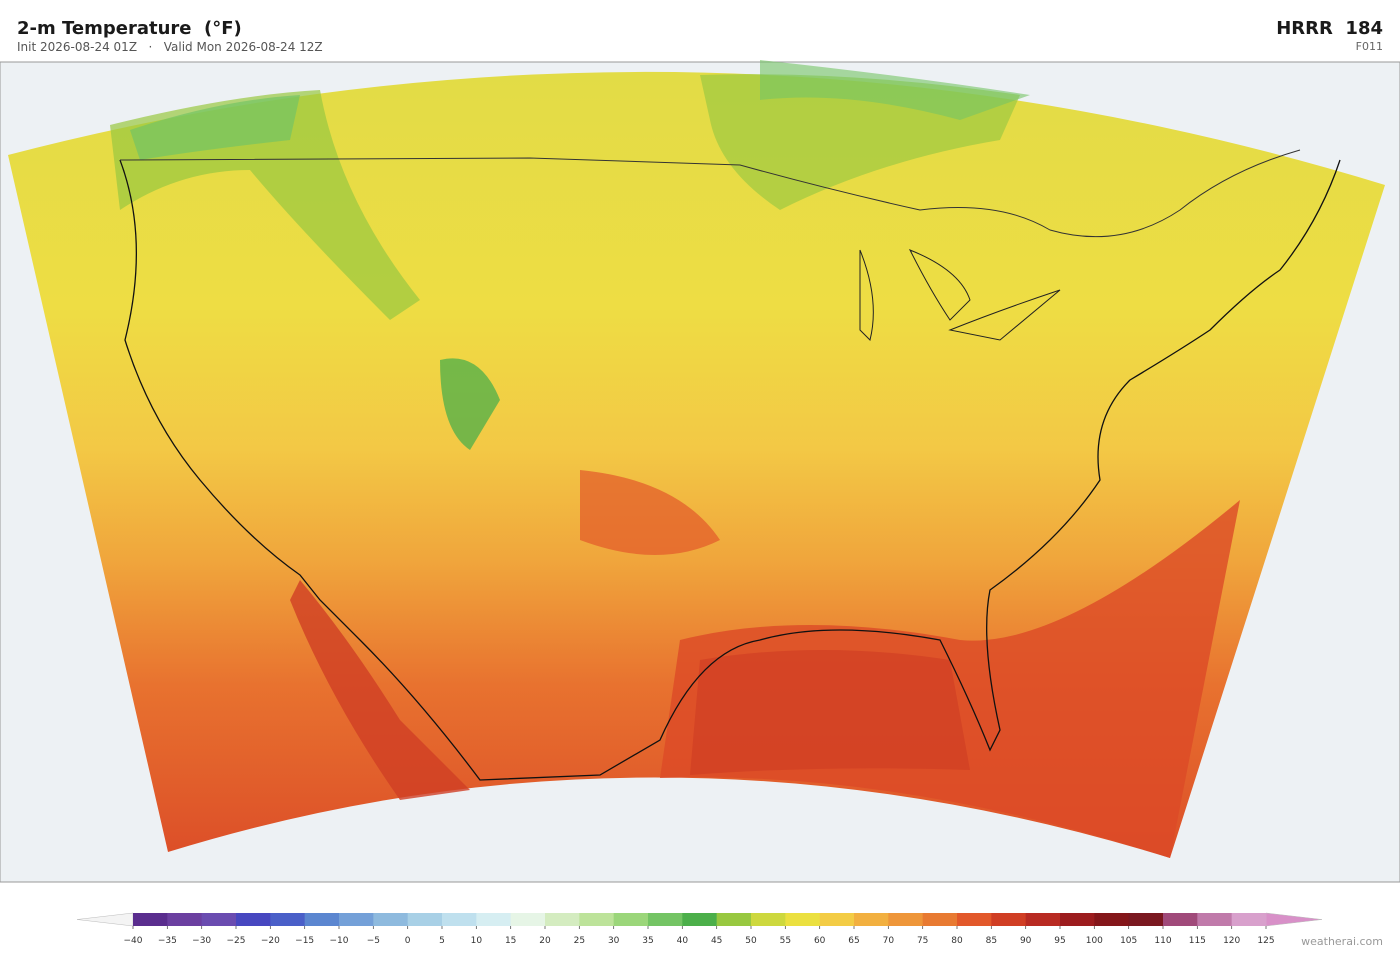 The height and width of the screenshot is (960, 1400). What do you see at coordinates (991, 941) in the screenshot?
I see `colorbar-tick-label: 85` at bounding box center [991, 941].